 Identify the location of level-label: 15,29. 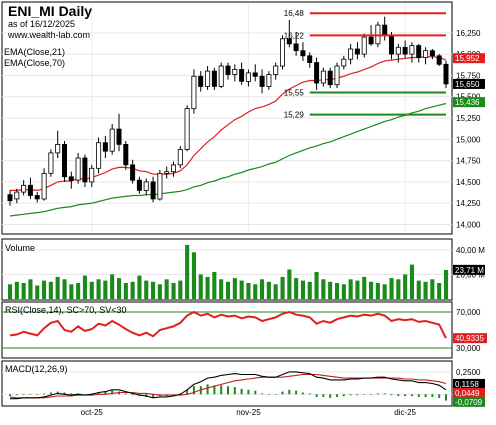
(294, 115).